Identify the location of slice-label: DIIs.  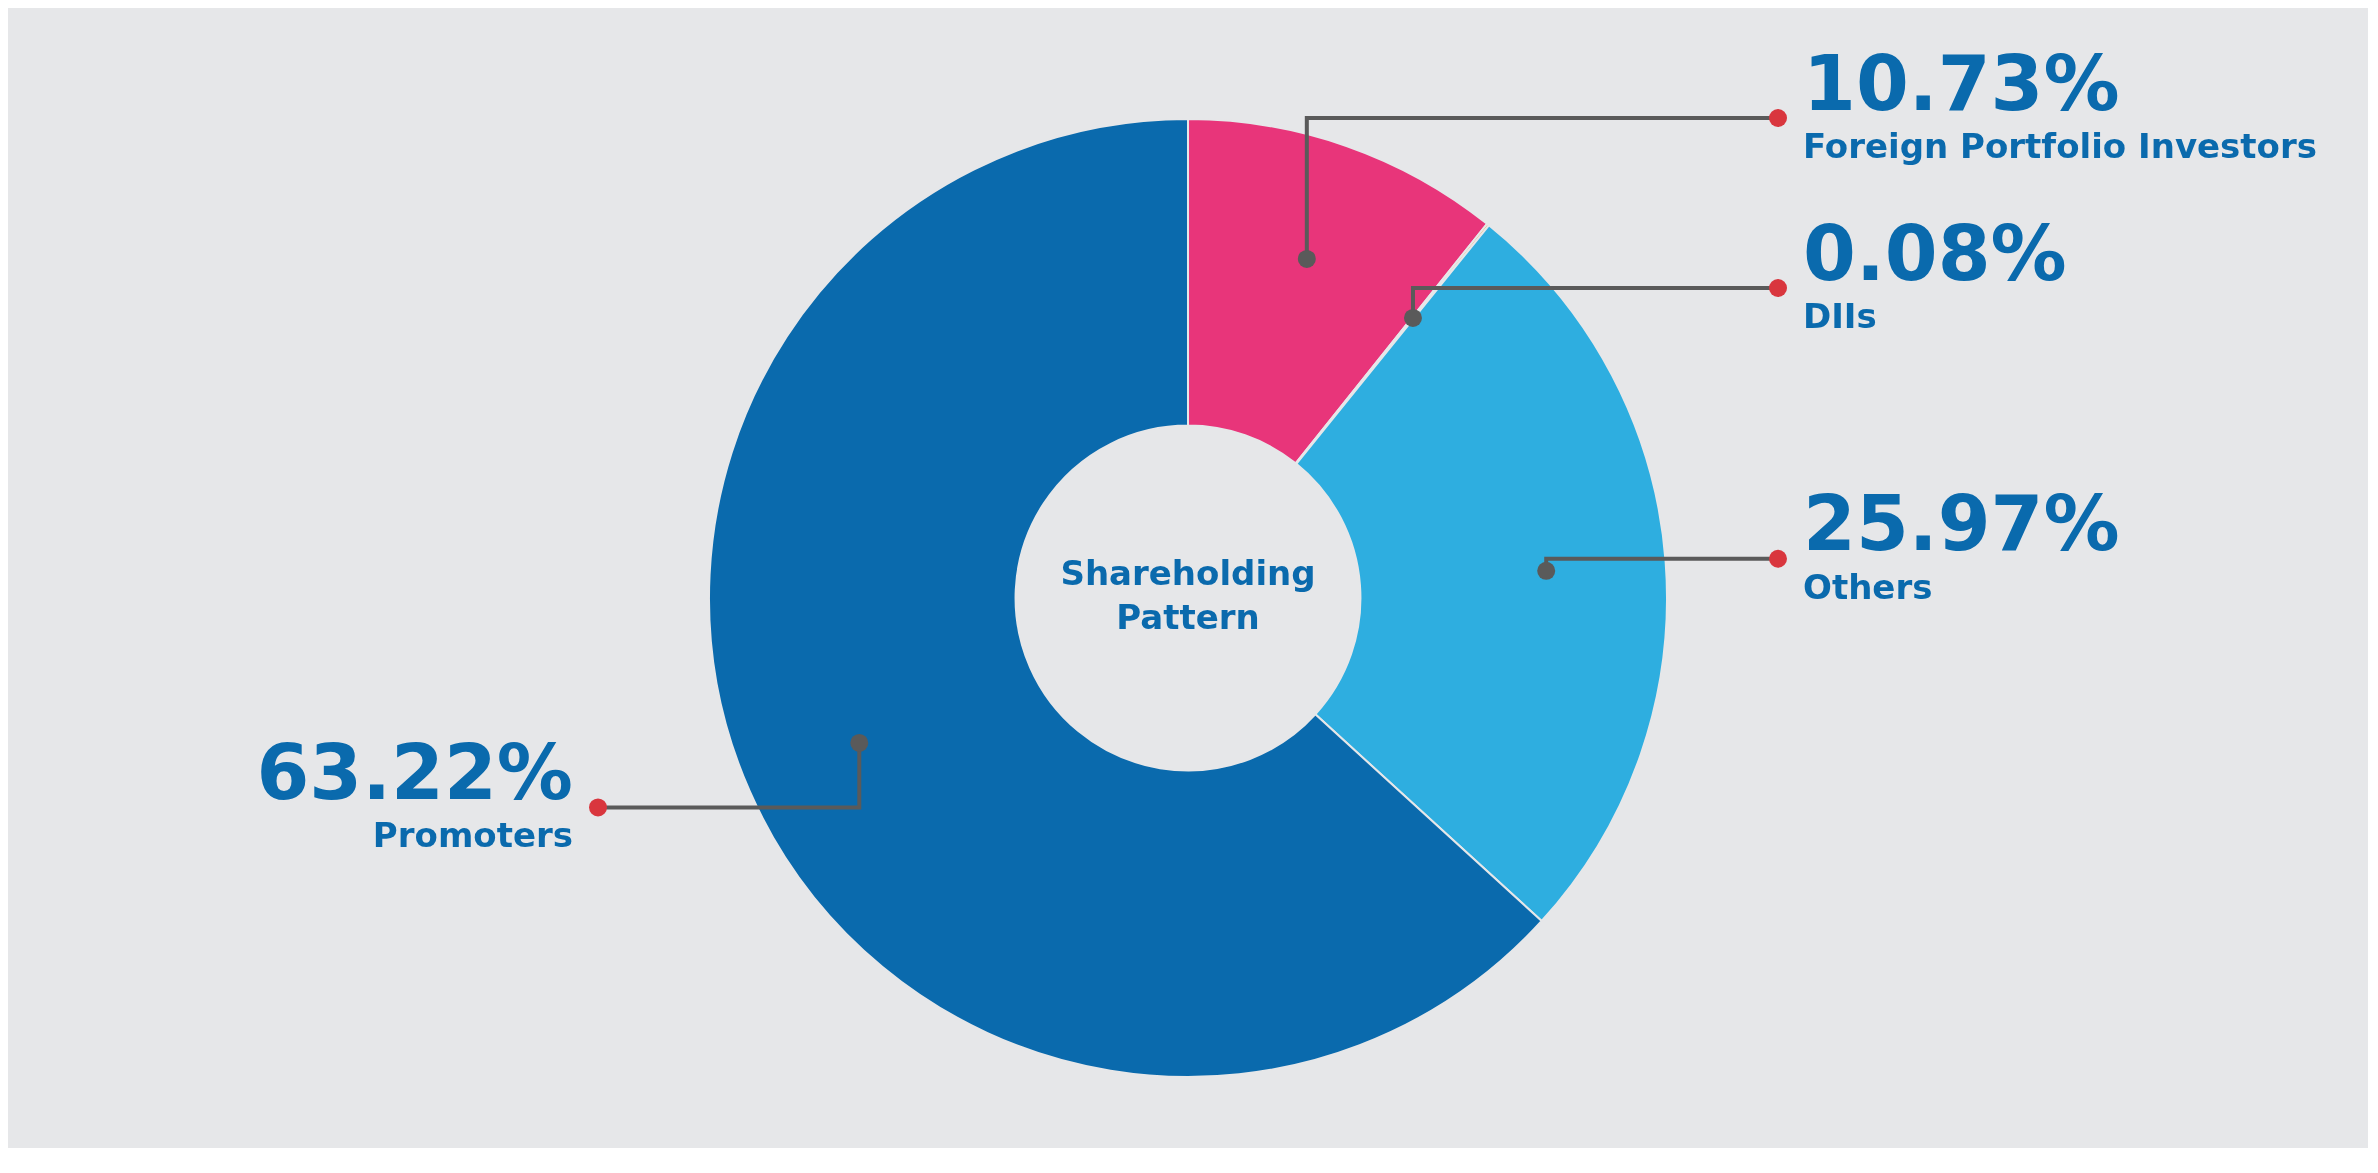
(1840, 315).